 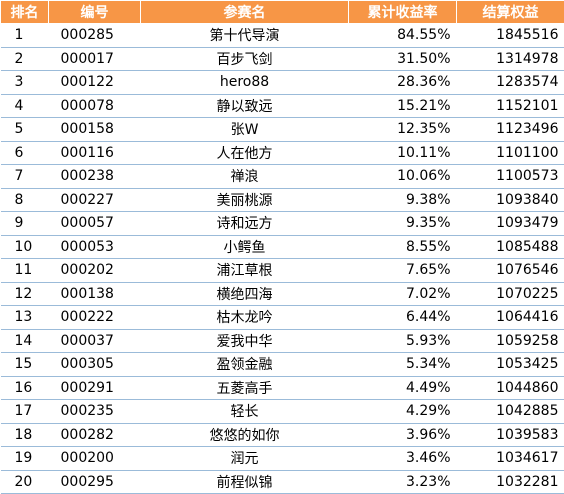 I want to click on id-cell: 000158, so click(x=95, y=130).